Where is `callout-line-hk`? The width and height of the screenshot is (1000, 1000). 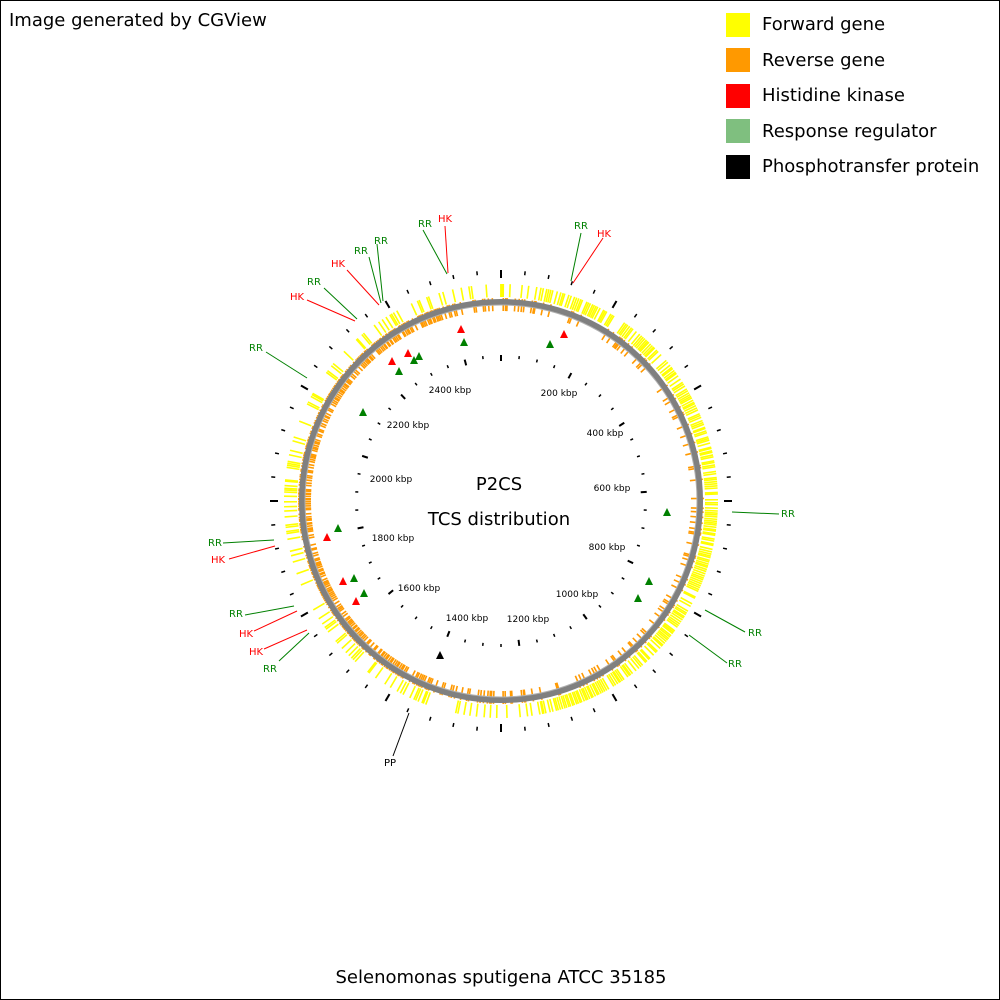
callout-line-hk is located at coordinates (588, 260).